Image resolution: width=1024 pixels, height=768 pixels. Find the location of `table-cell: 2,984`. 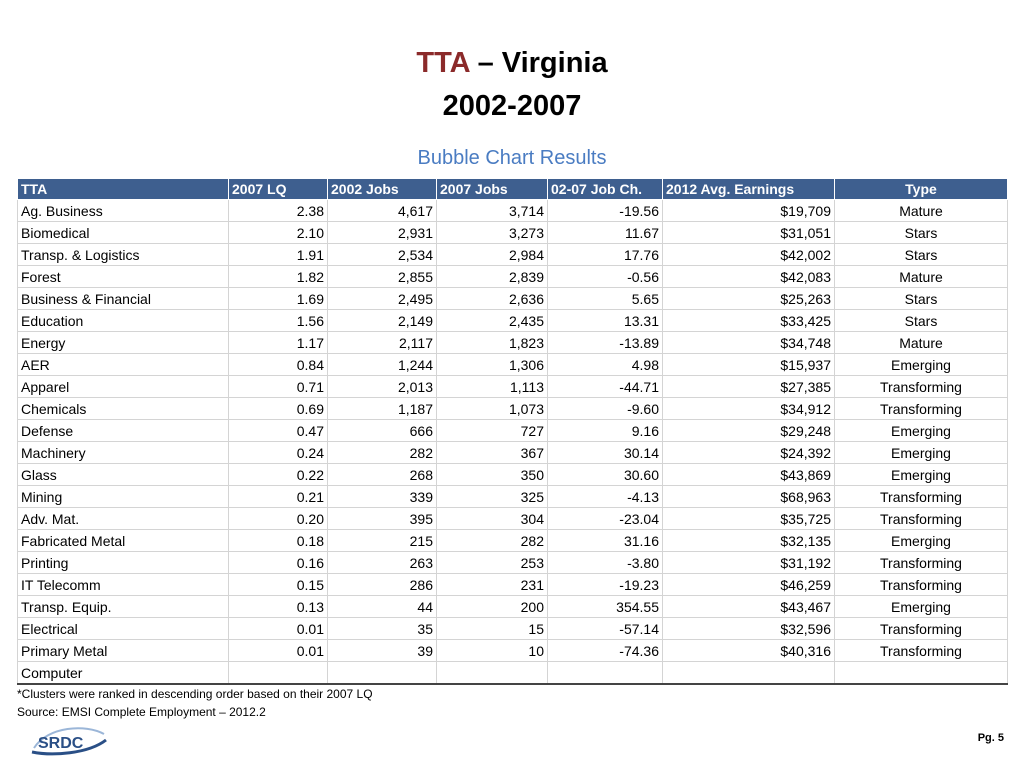

table-cell: 2,984 is located at coordinates (492, 254).